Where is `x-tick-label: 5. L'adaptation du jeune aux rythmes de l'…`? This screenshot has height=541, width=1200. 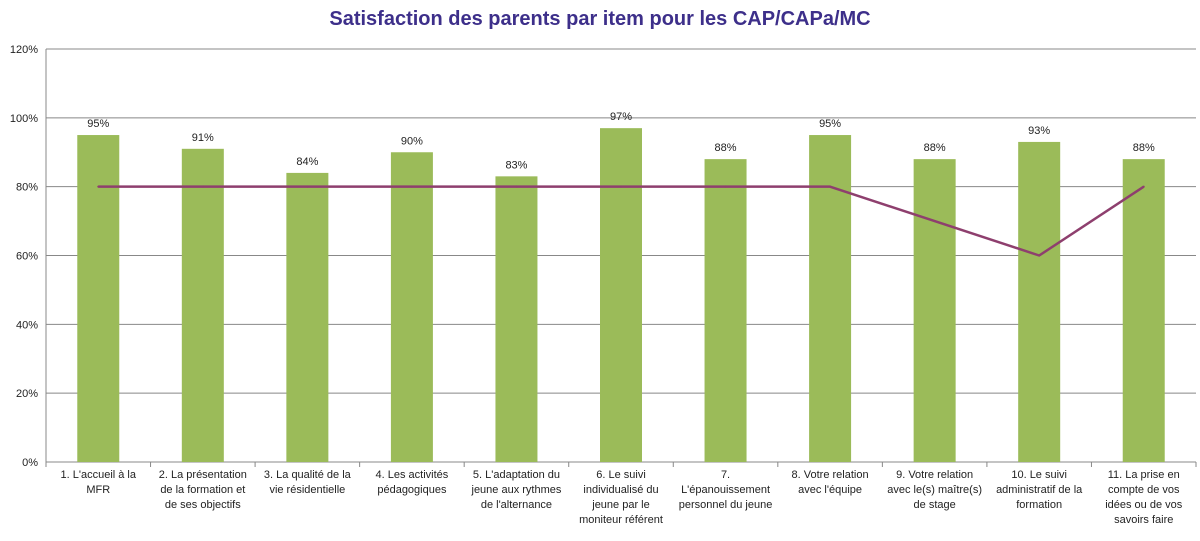
x-tick-label: 5. L'adaptation du jeune aux rythmes de l'… is located at coordinates (516, 490).